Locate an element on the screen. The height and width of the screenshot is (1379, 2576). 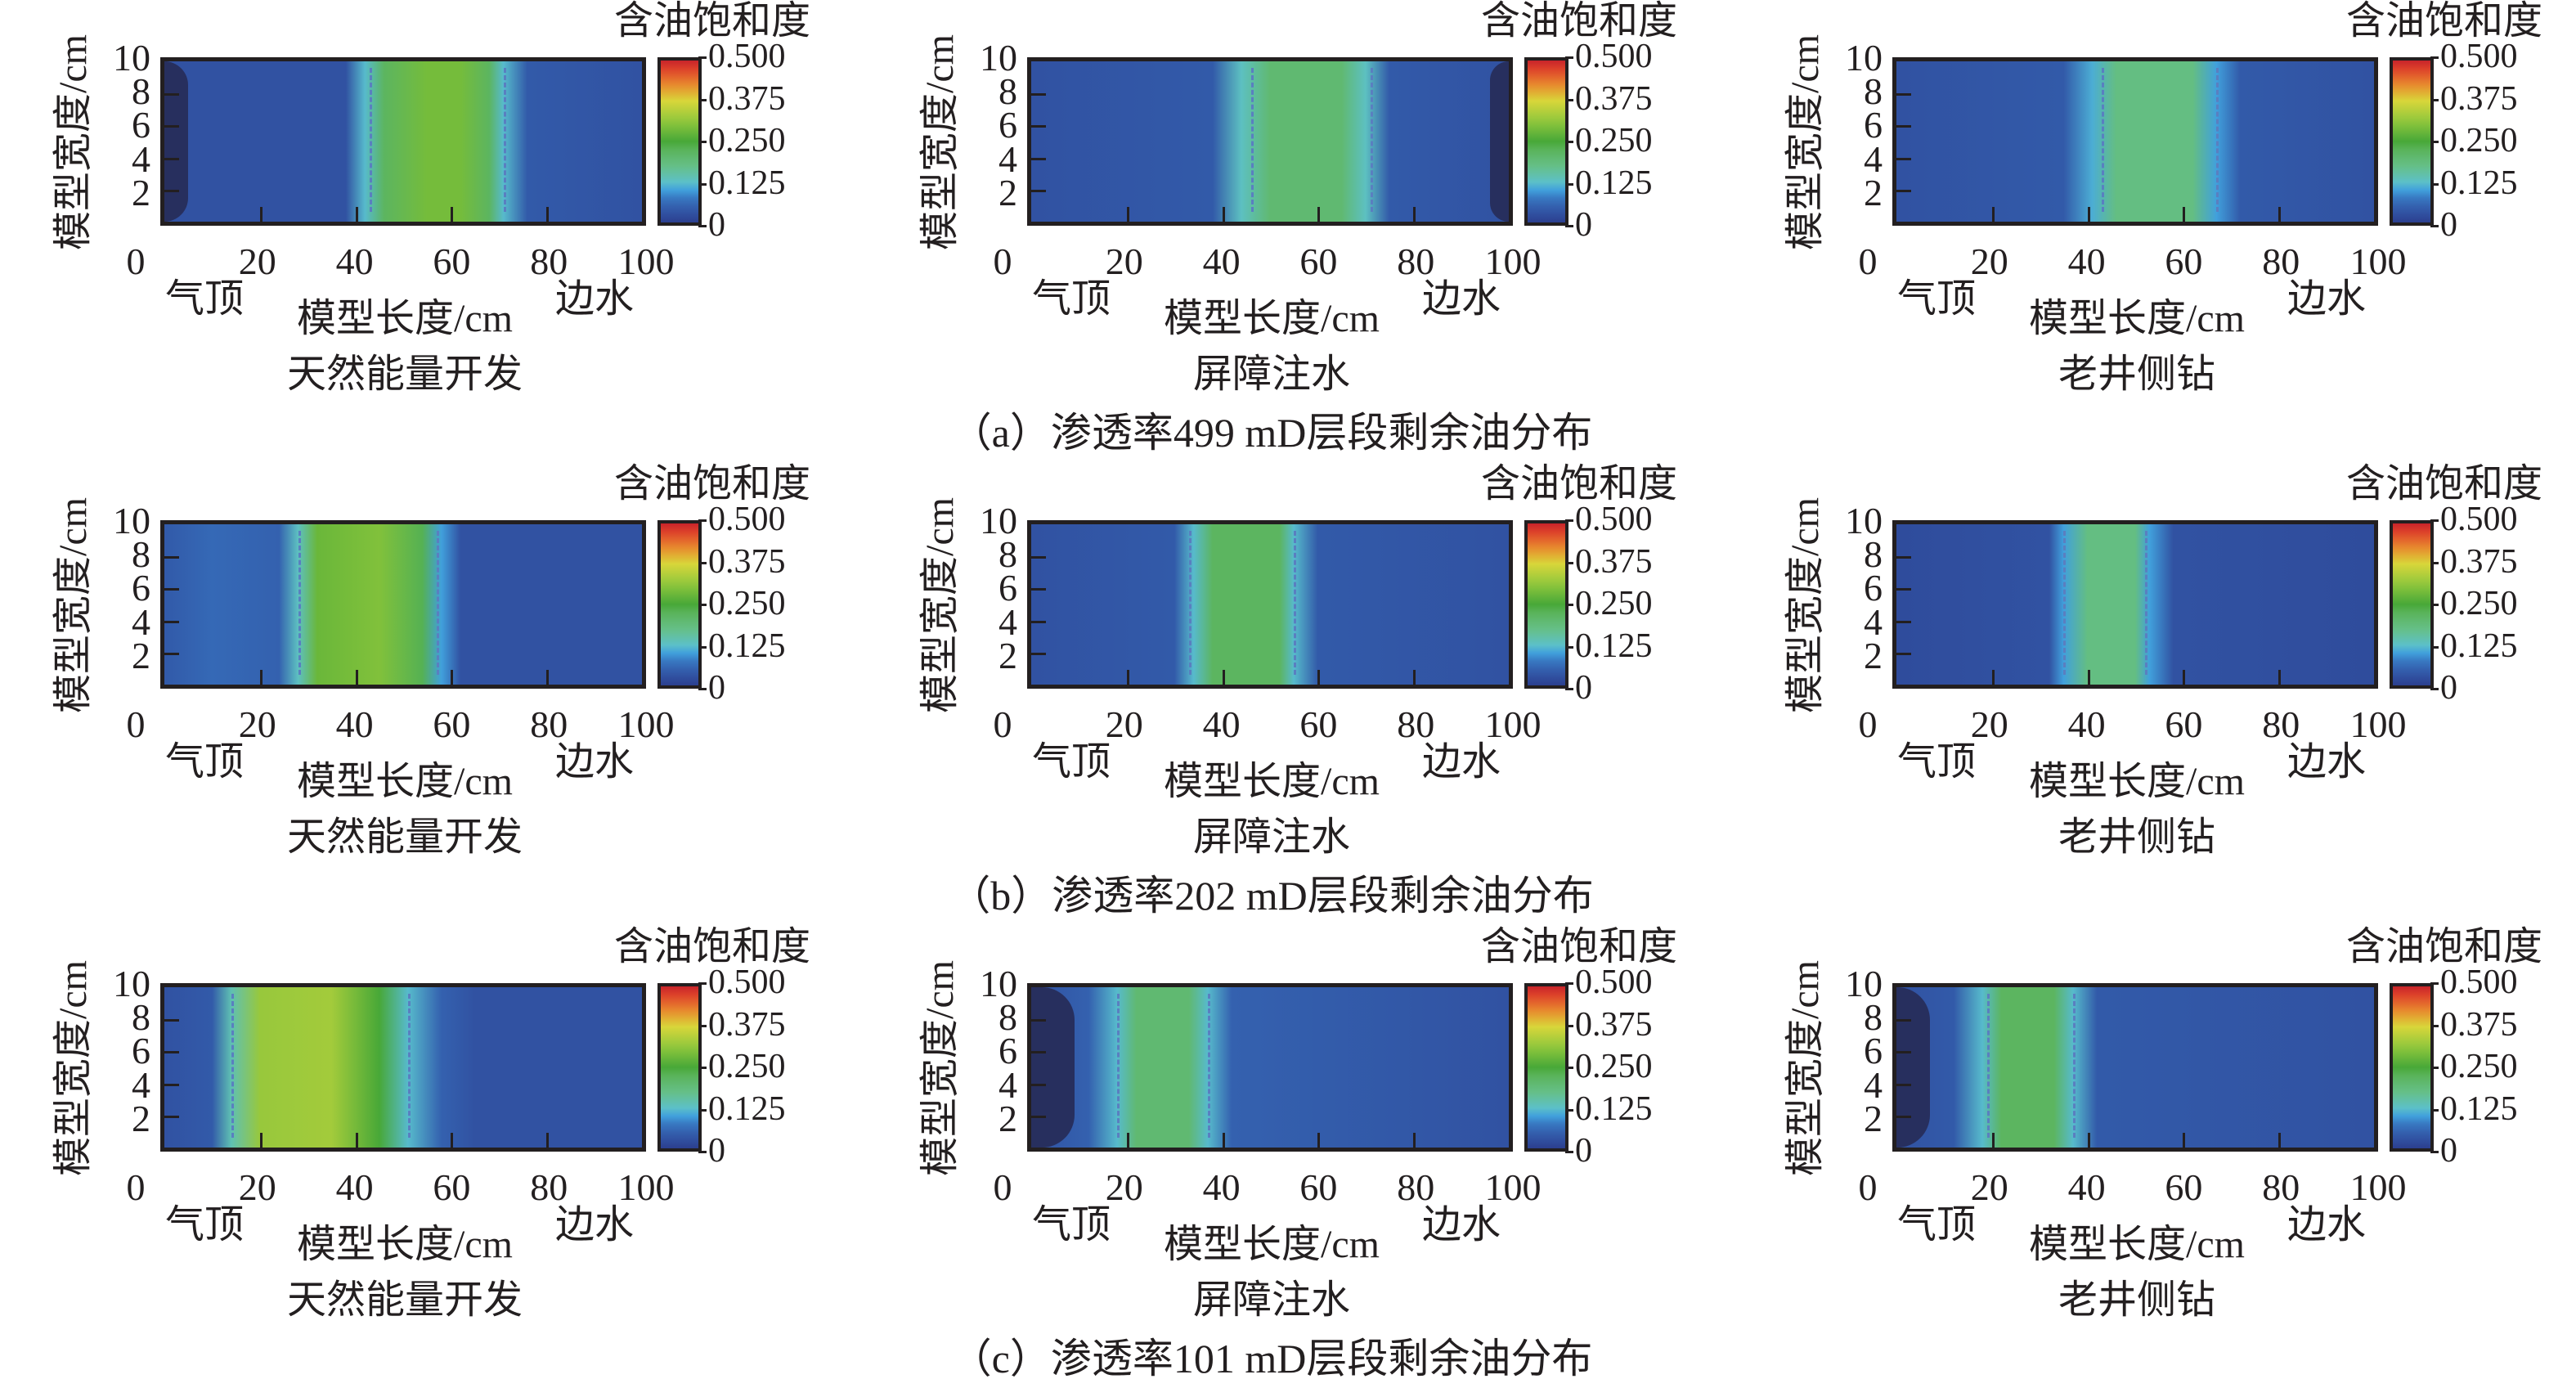
colorbar-tick-label: 0 is located at coordinates (717, 1151).